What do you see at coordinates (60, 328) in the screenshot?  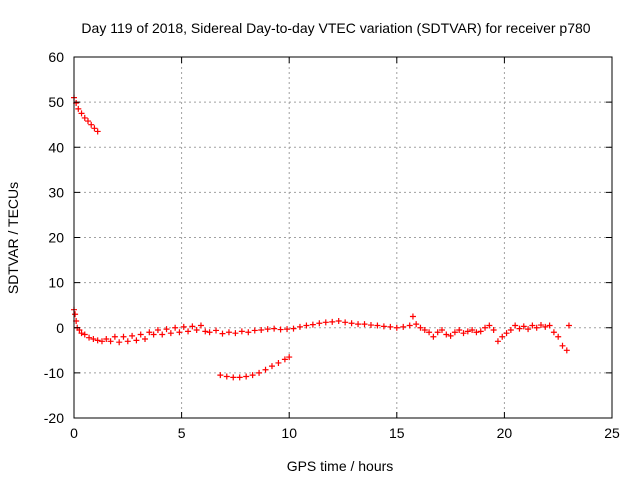 I see `y-tick-label: 0` at bounding box center [60, 328].